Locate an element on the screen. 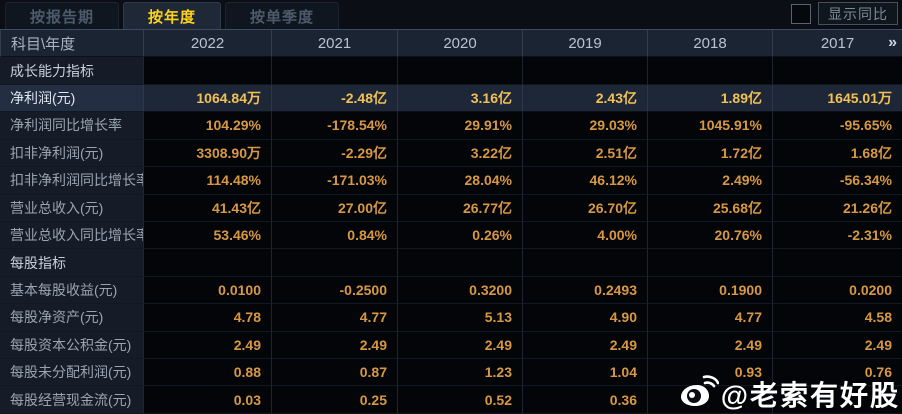 This screenshot has width=902, height=414. row-label: 扣非净利润(元) is located at coordinates (71, 153).